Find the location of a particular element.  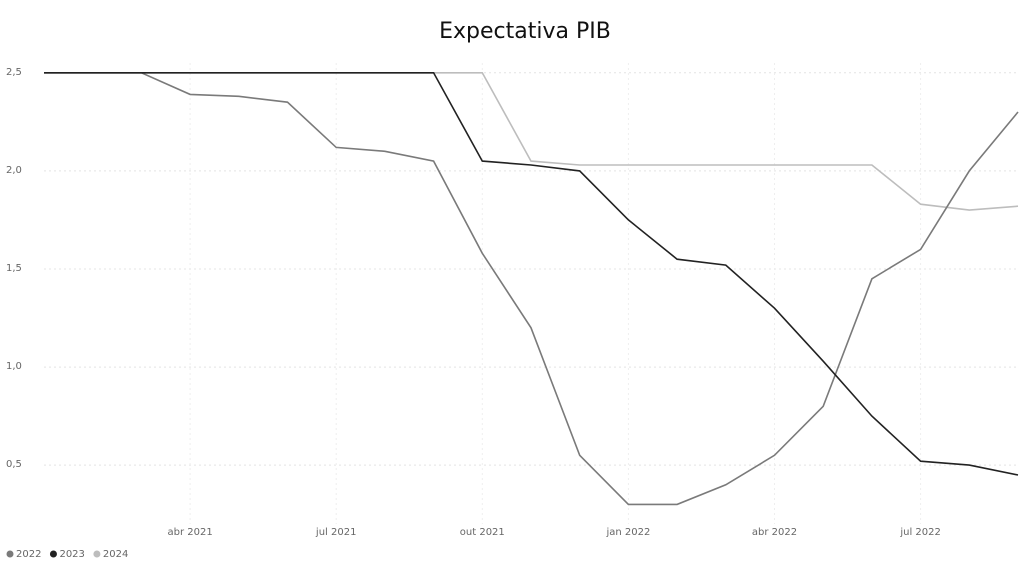

x-tick-label: abr 2021 is located at coordinates (189, 532).